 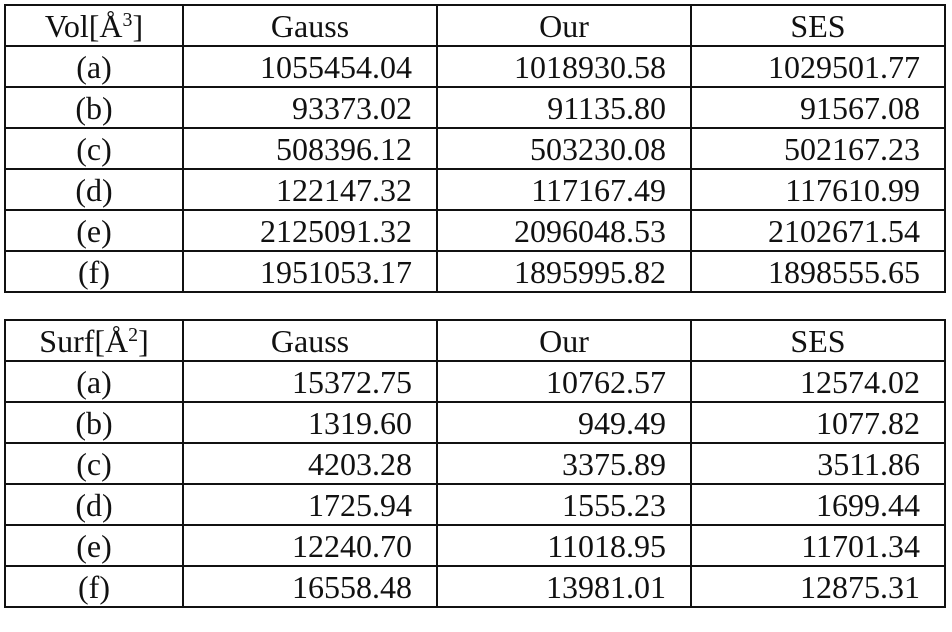 I want to click on volume-label-header: Vol[Å3], so click(x=94, y=25).